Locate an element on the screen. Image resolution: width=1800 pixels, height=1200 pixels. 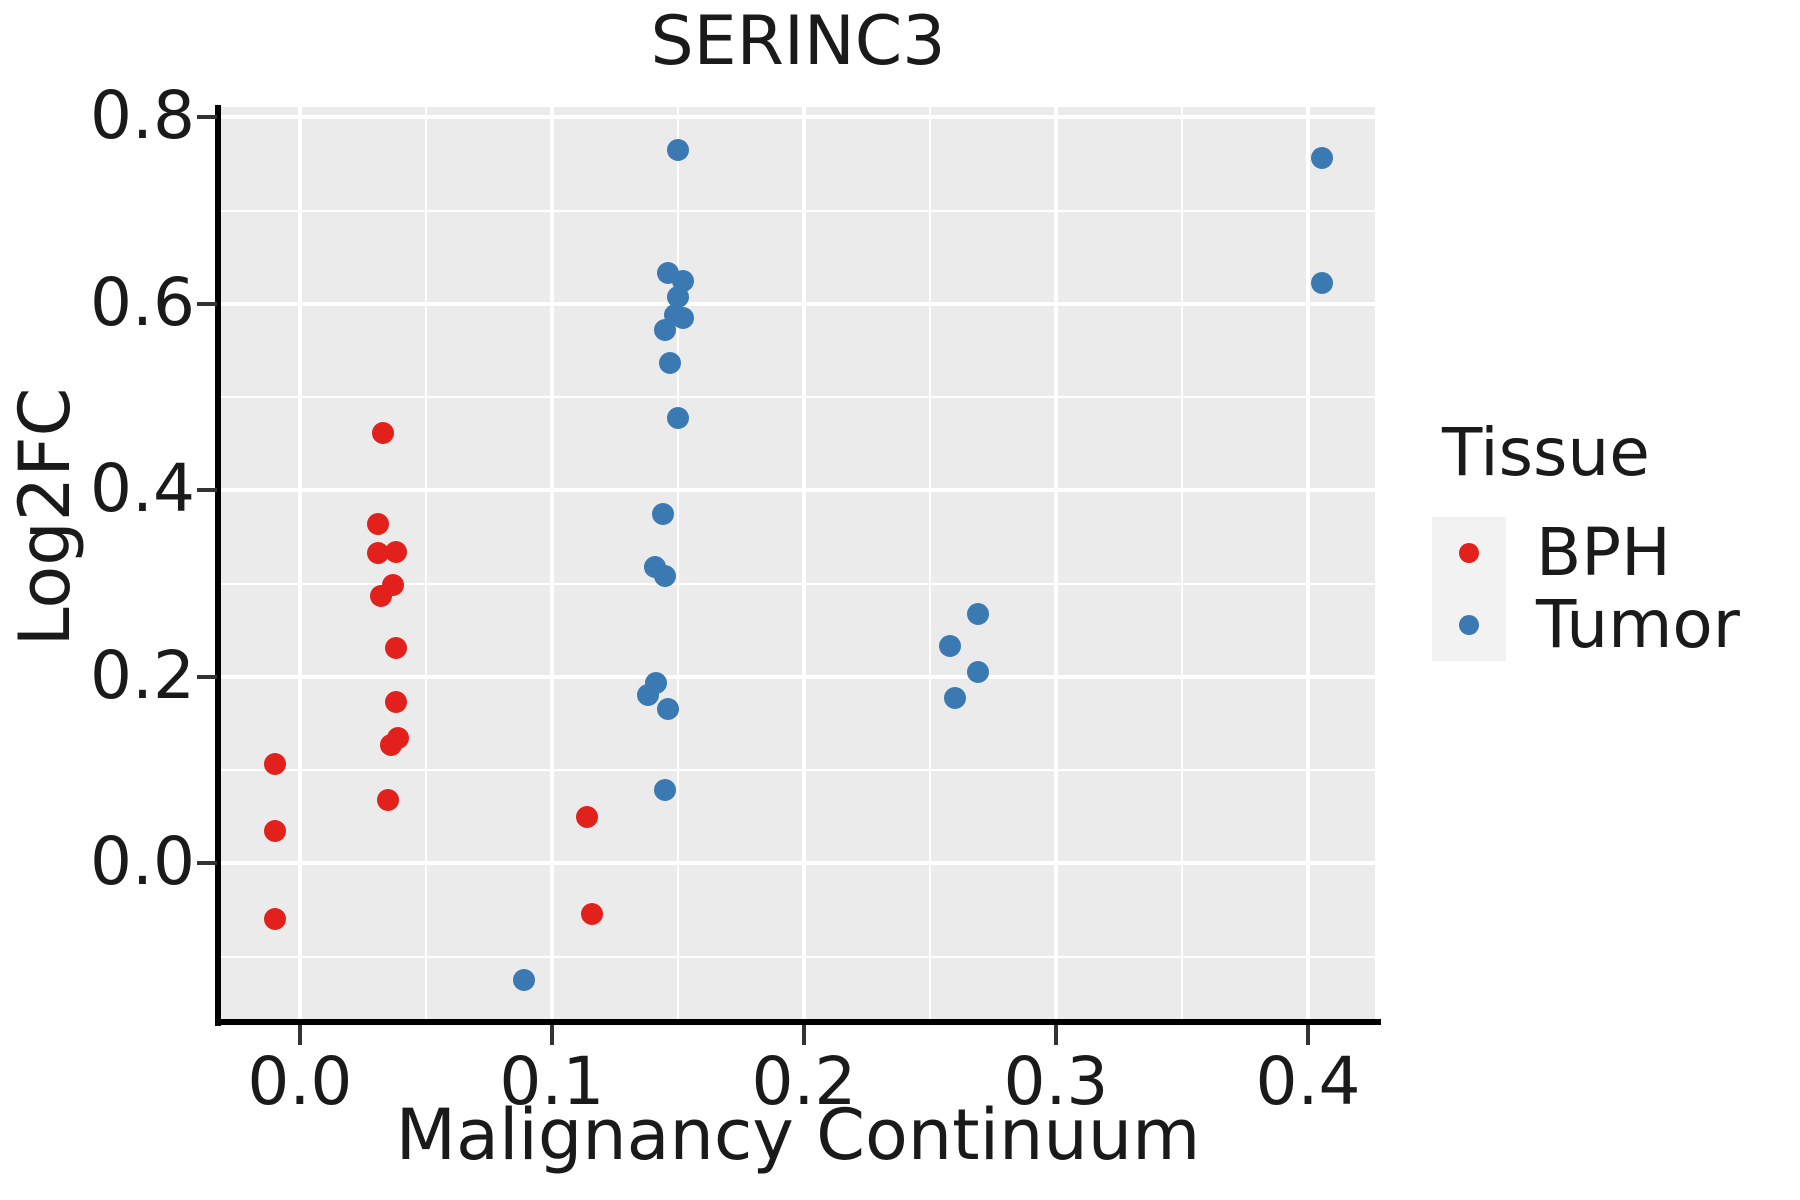
legend-title: Tissue is located at coordinates (1546, 452).